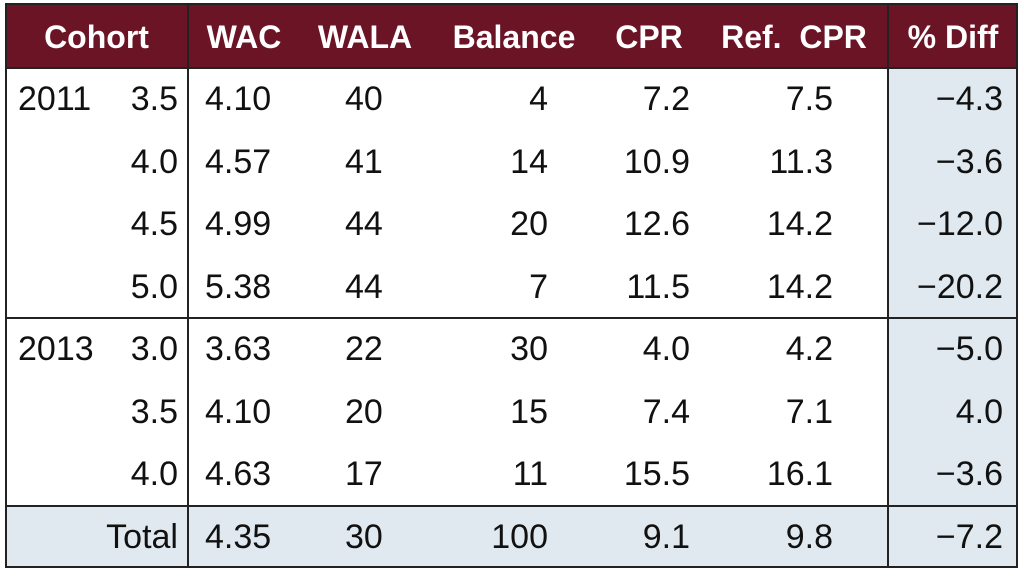 The image size is (1024, 576). I want to click on table-cell: 10.9, so click(656, 161).